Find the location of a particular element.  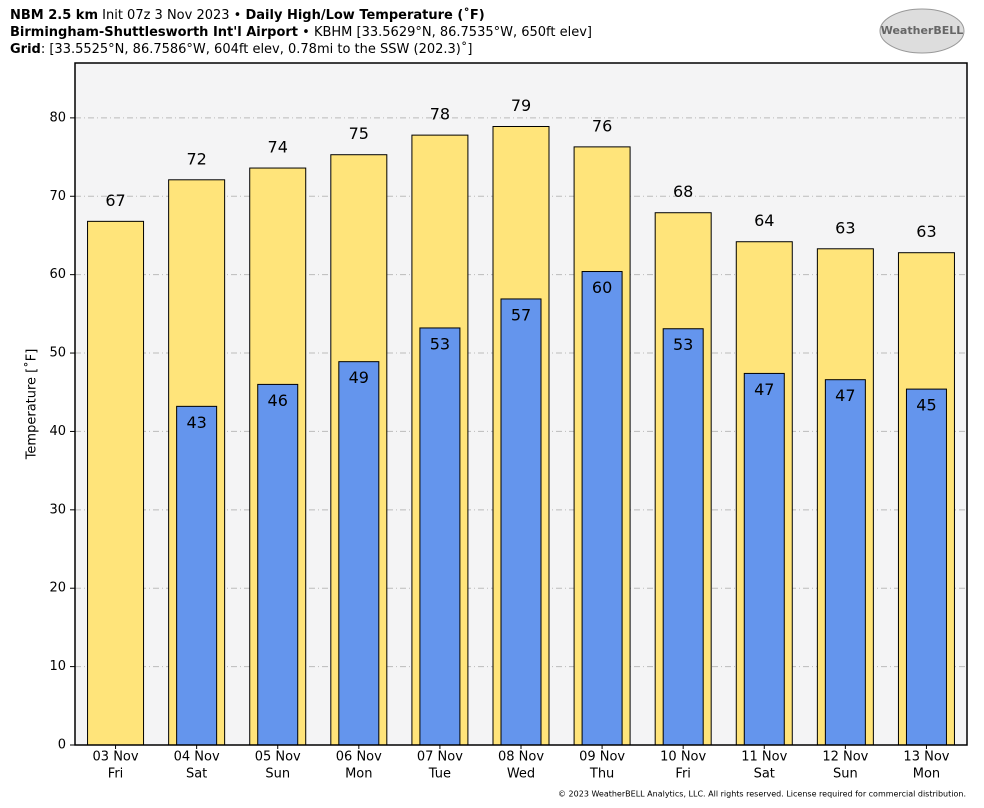

x-tick-sublabel: Wed is located at coordinates (521, 774).